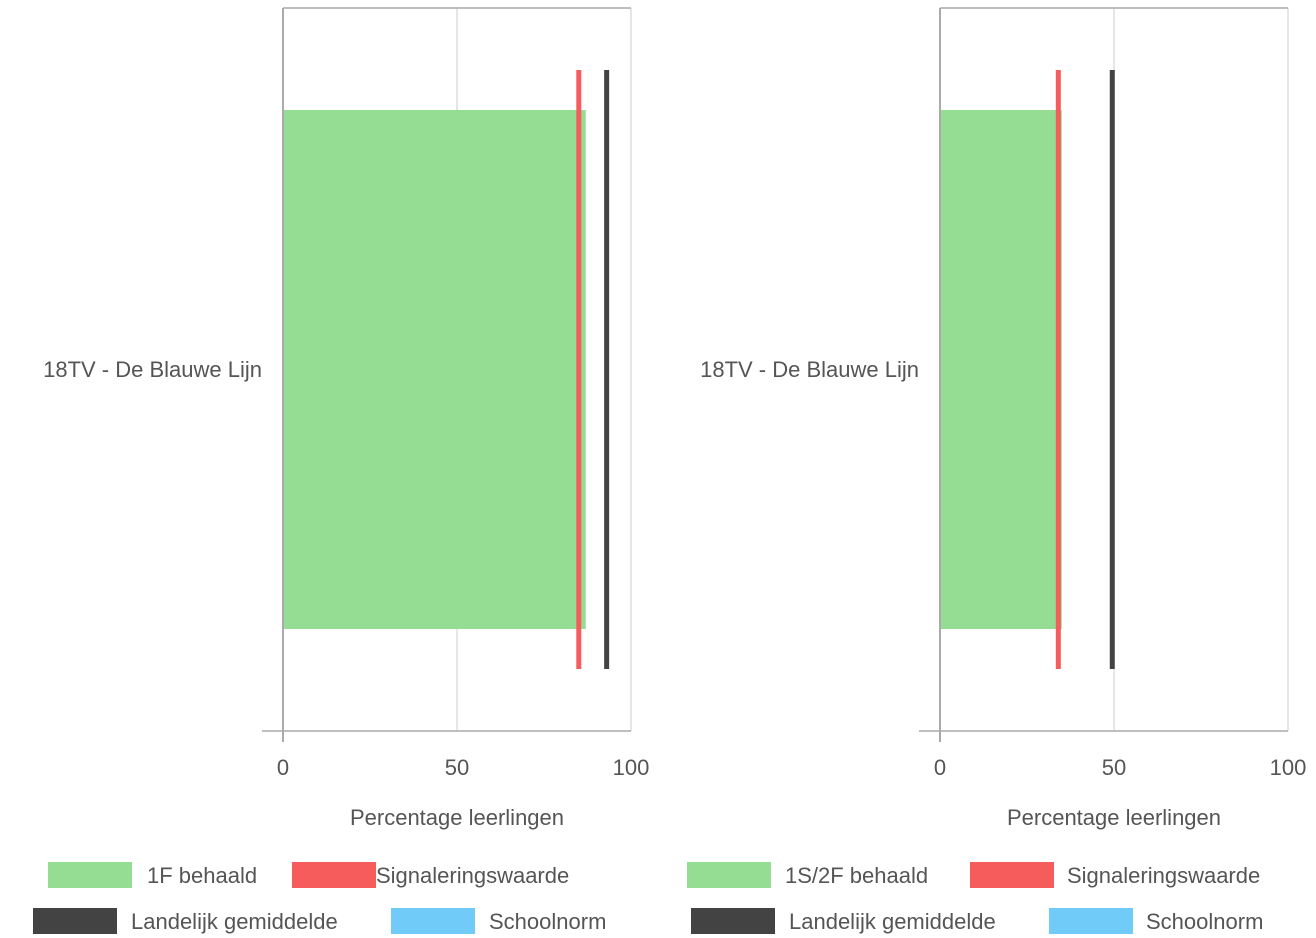 The image size is (1316, 938). I want to click on chart-1-bars, so click(435, 369).